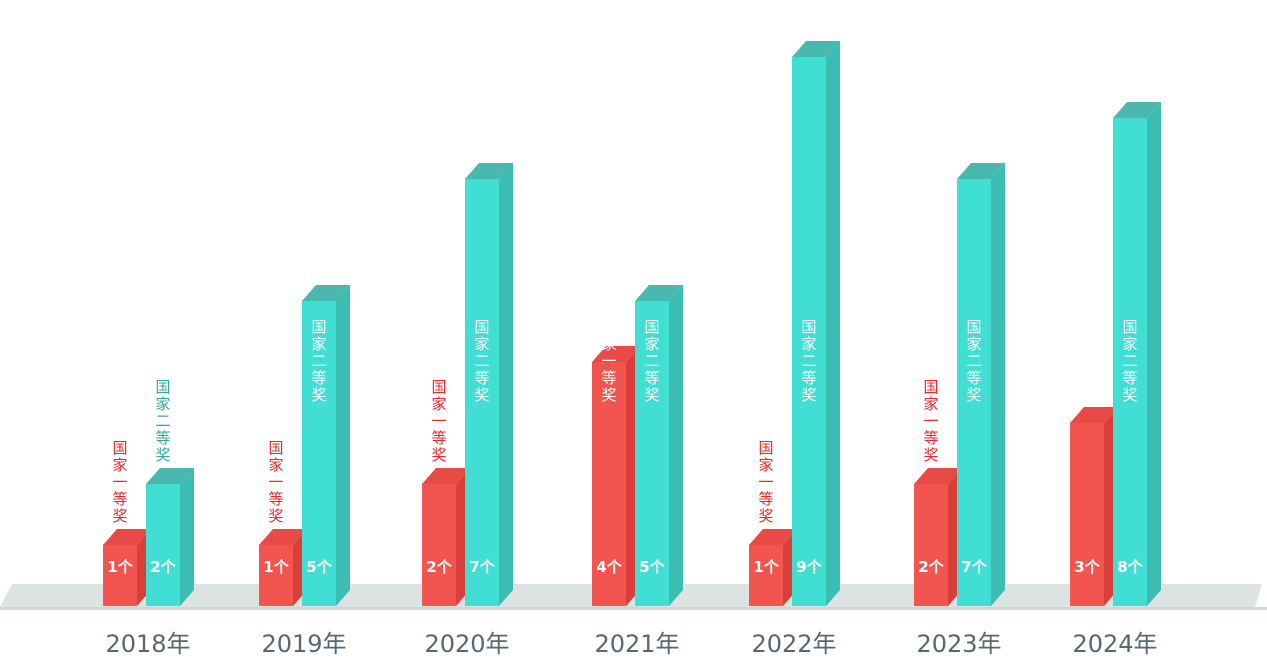 The width and height of the screenshot is (1267, 669). Describe the element at coordinates (773, 537) in the screenshot. I see `first-prize-bar-4-top` at that location.